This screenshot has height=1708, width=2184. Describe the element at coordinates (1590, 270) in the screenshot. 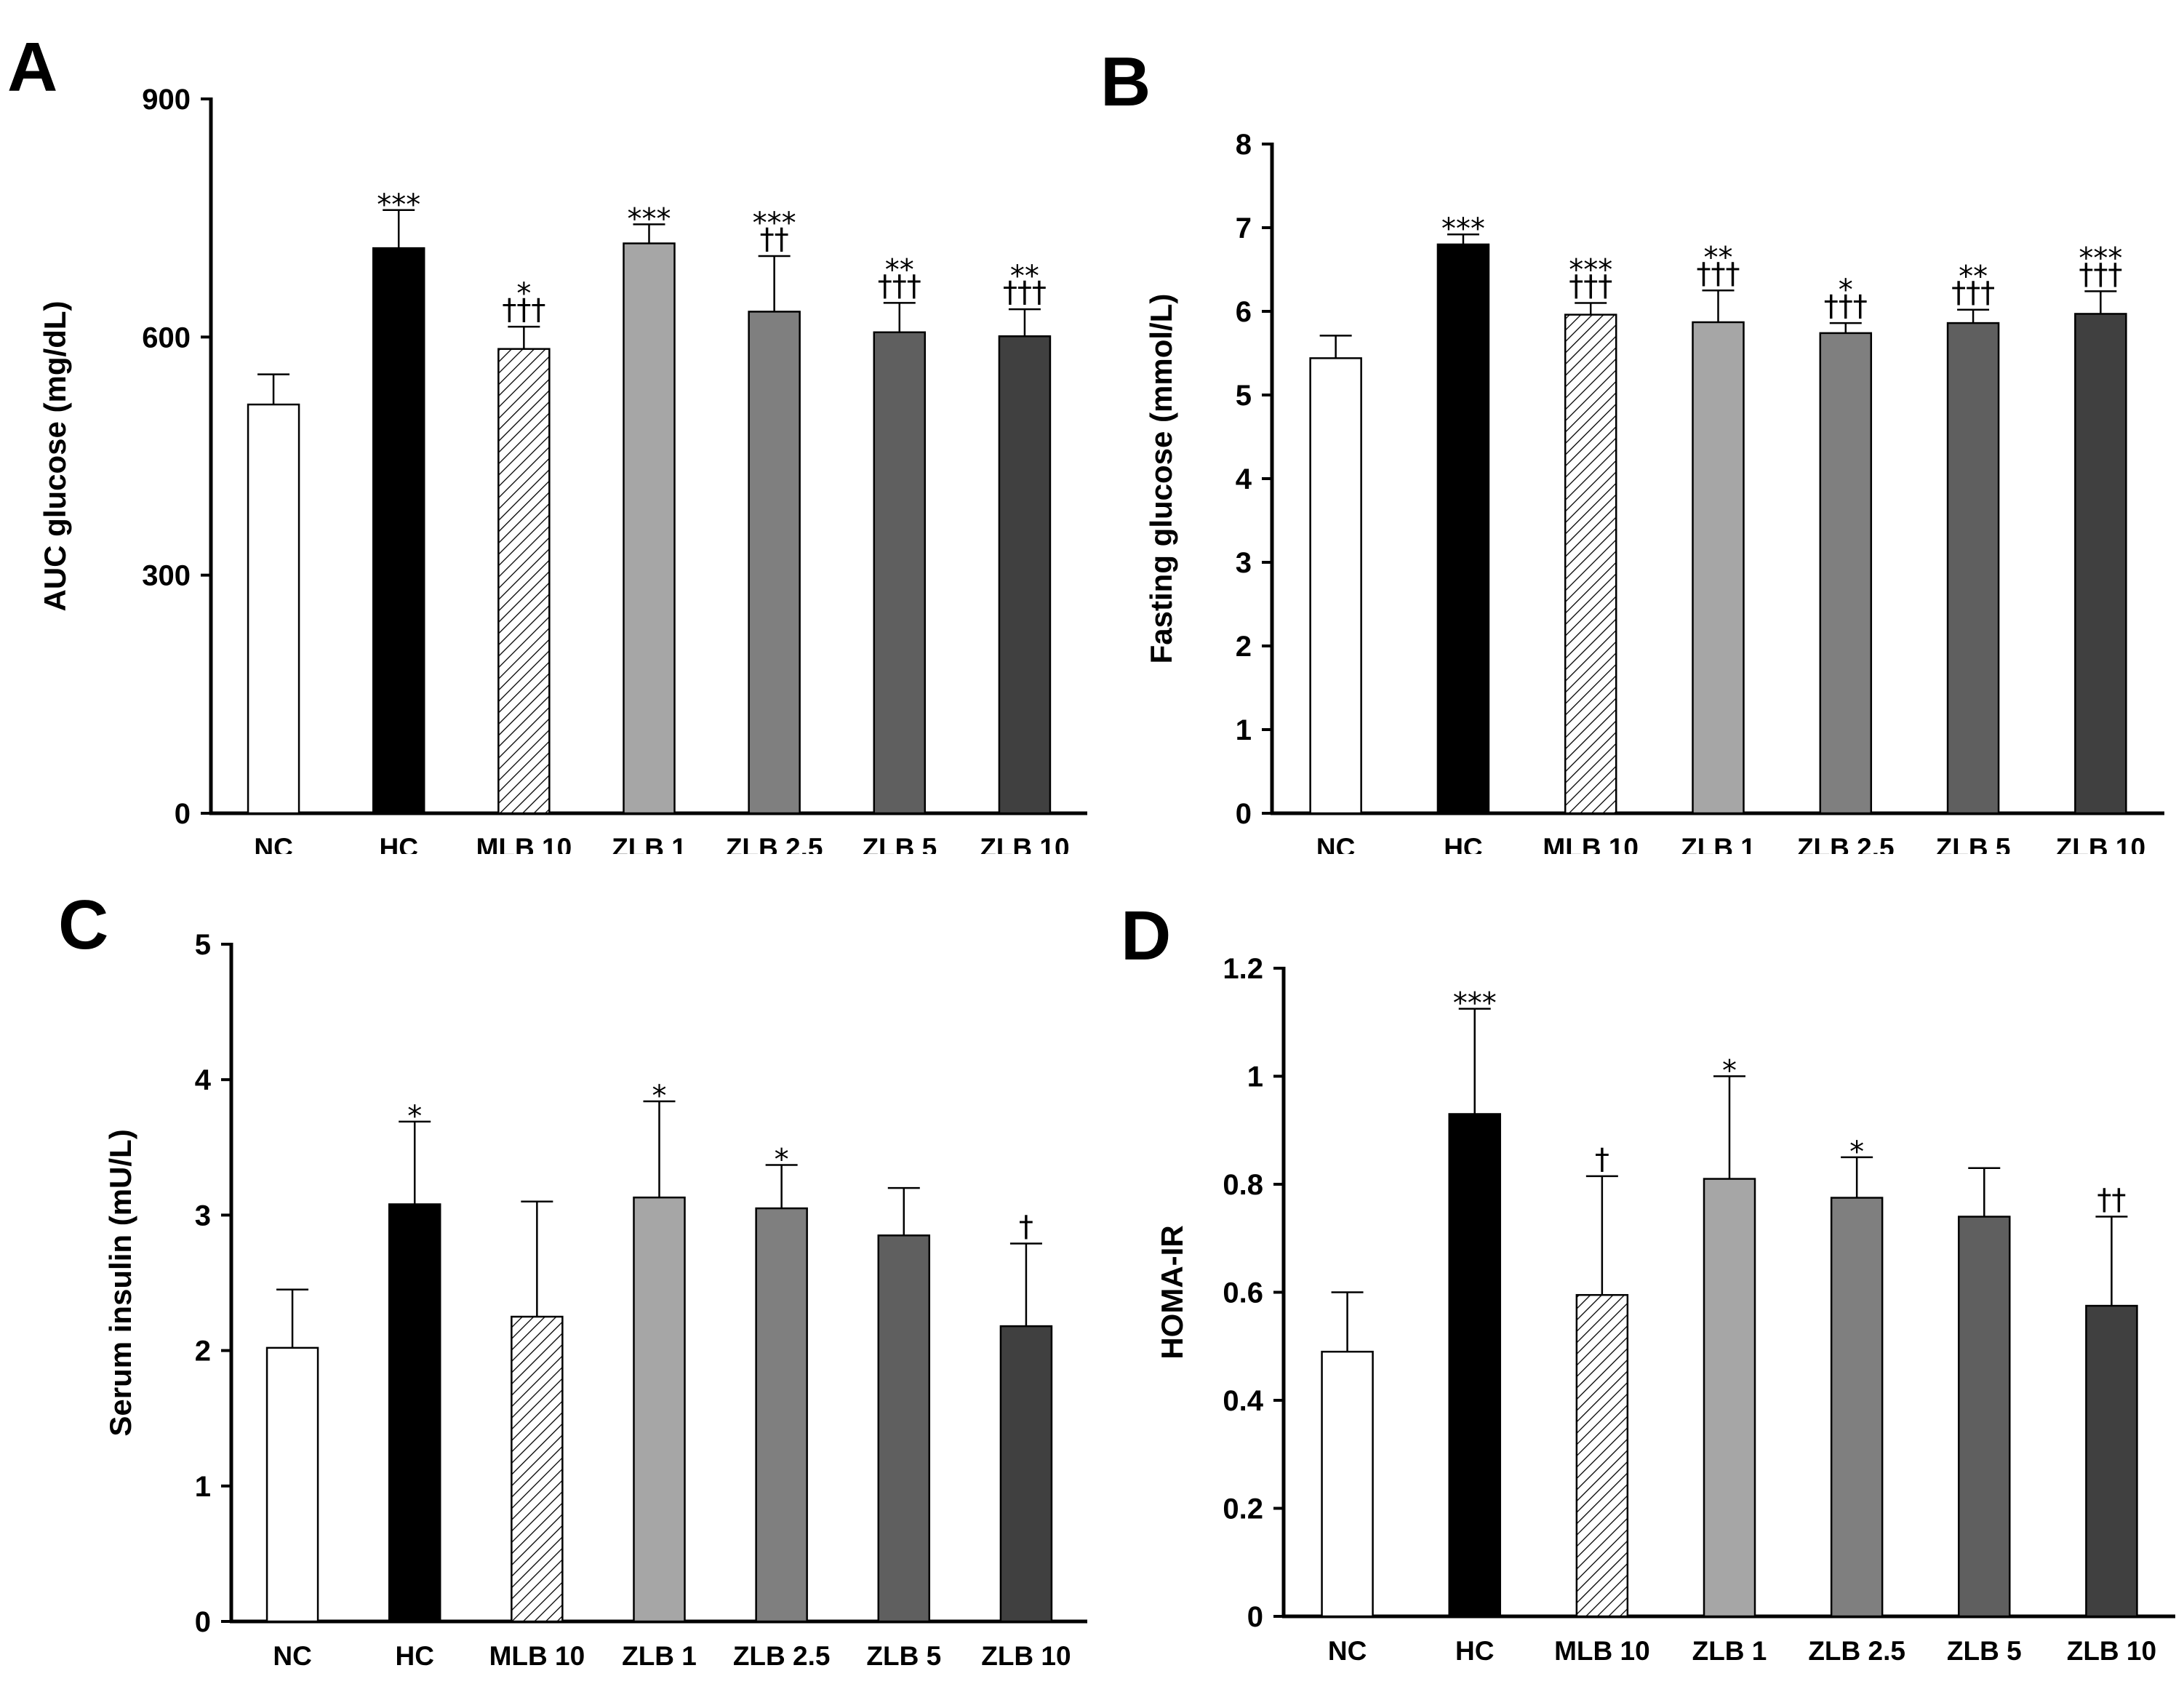

I see `chart-b-significance-star-mlb-10: ***` at that location.